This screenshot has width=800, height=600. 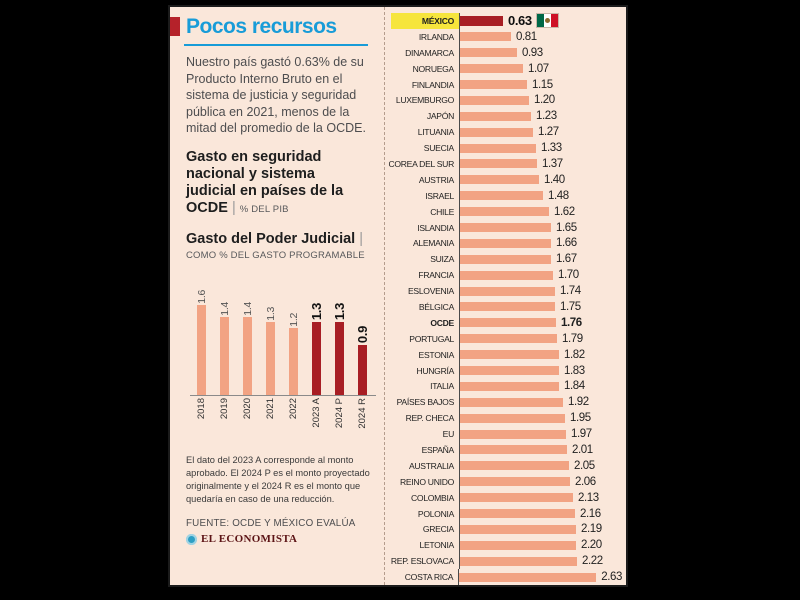 I want to click on year-label-slot: 2018, so click(x=201, y=421).